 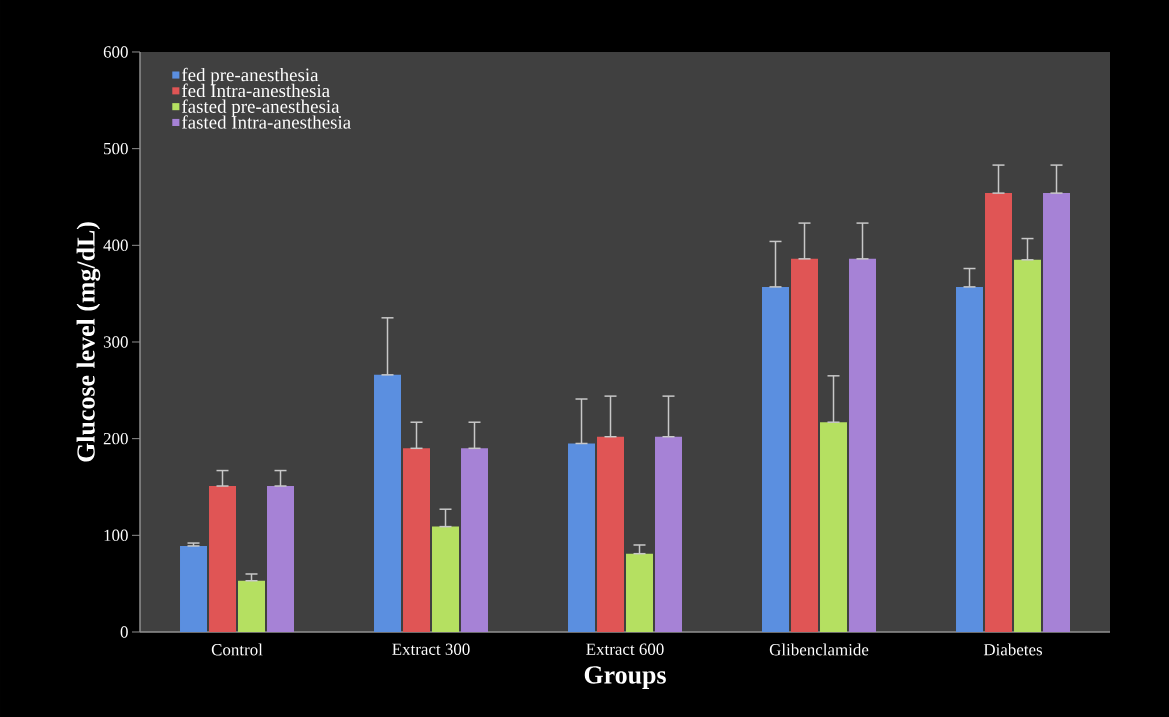 What do you see at coordinates (116, 148) in the screenshot?
I see `y-tick-label: 500` at bounding box center [116, 148].